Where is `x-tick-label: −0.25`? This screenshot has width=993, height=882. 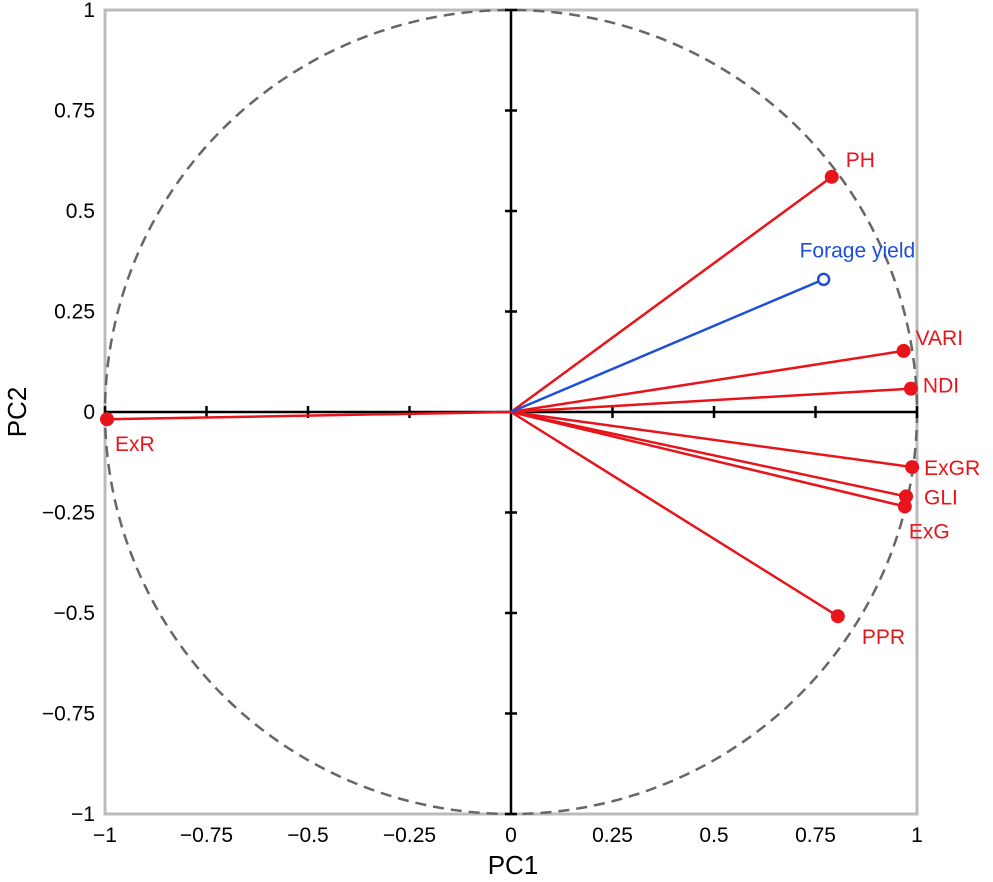 x-tick-label: −0.25 is located at coordinates (409, 835).